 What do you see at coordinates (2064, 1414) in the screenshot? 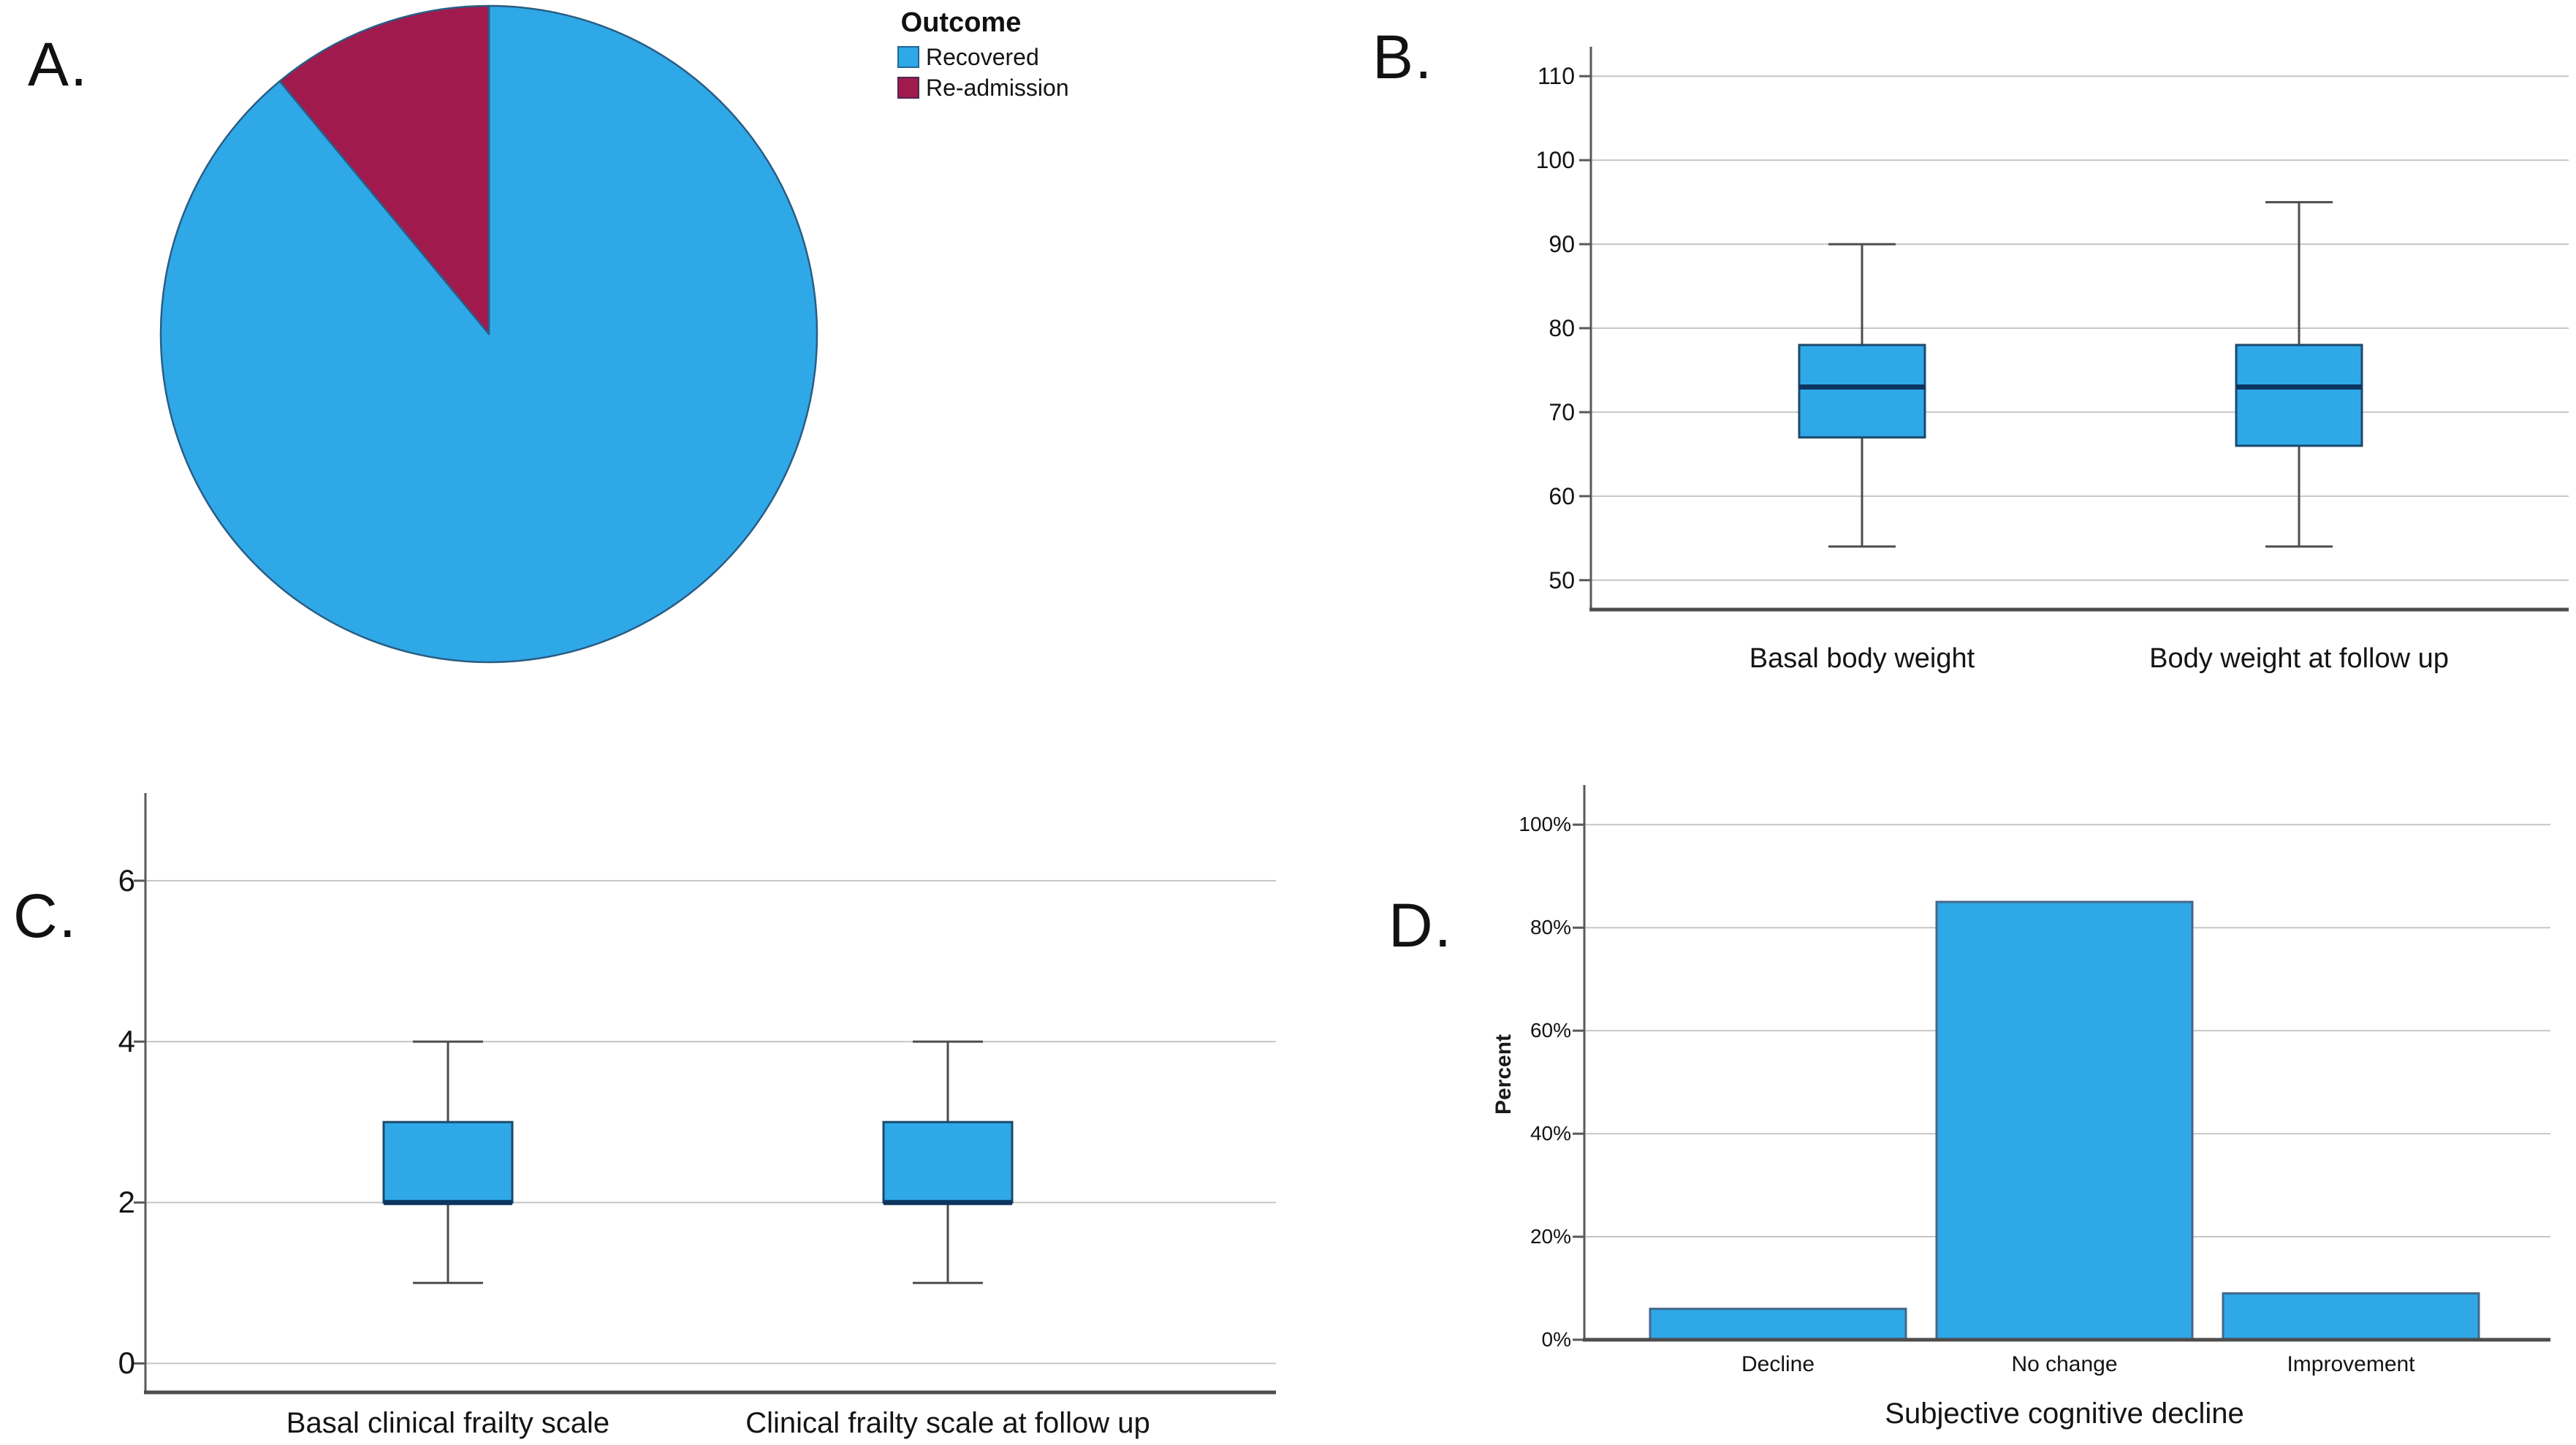
I see `x-axis-title: Subjective cognitive decline` at bounding box center [2064, 1414].